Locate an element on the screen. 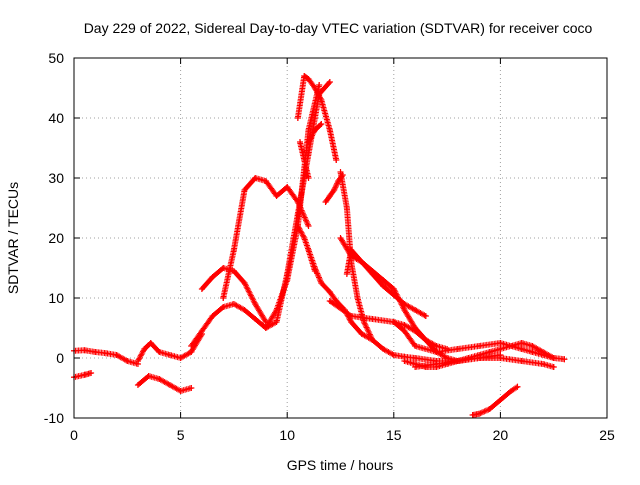 The image size is (640, 485). y-tick-label: 30 is located at coordinates (56, 178).